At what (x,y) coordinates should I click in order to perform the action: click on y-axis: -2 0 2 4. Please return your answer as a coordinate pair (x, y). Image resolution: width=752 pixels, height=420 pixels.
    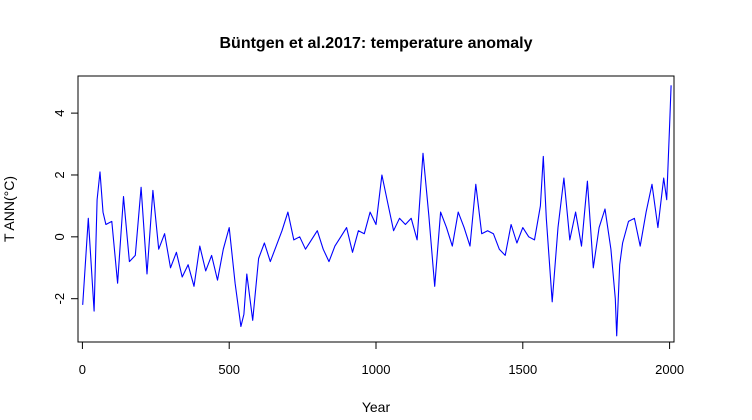
    Looking at the image, I should click on (65, 206).